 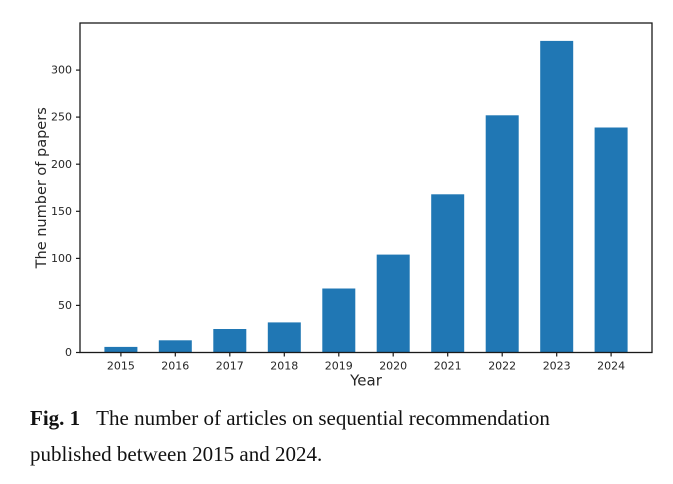 I want to click on y-tick-label: 100, so click(x=61, y=258).